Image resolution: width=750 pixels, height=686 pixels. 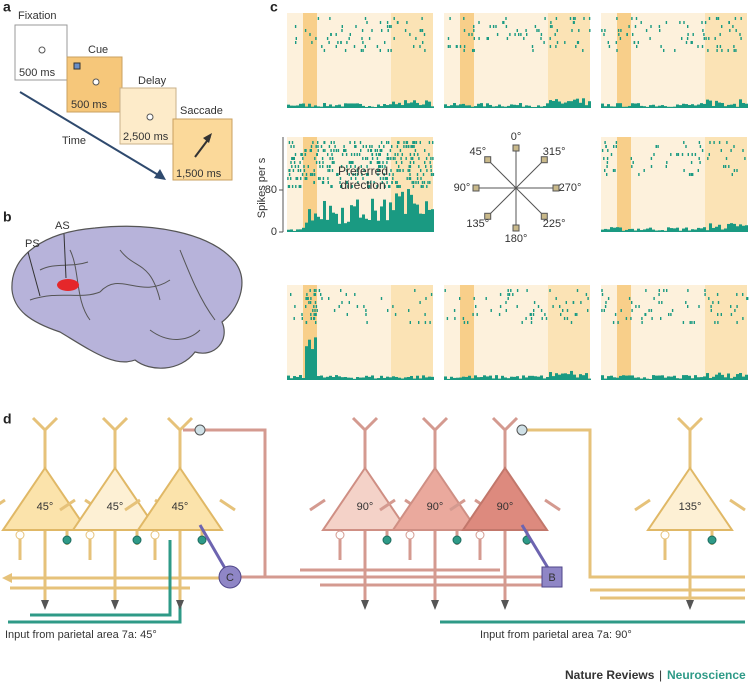 I want to click on stage-box, so click(x=202, y=149).